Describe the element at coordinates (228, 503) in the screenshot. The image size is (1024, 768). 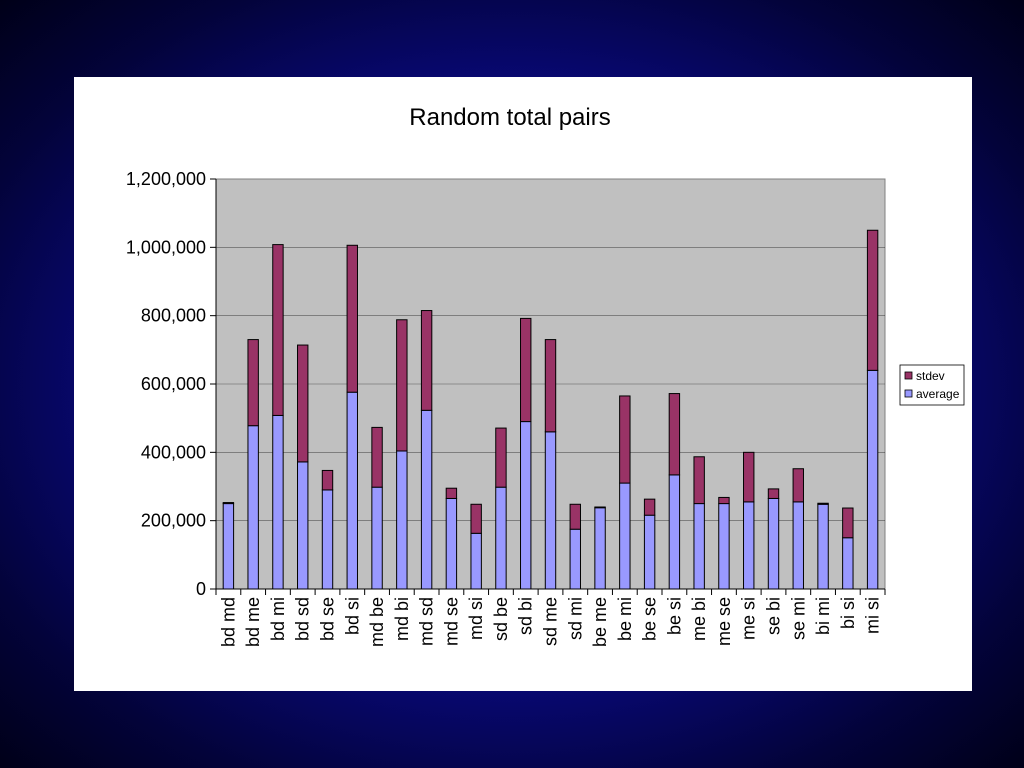
I see `bar-stdev-bd-md` at that location.